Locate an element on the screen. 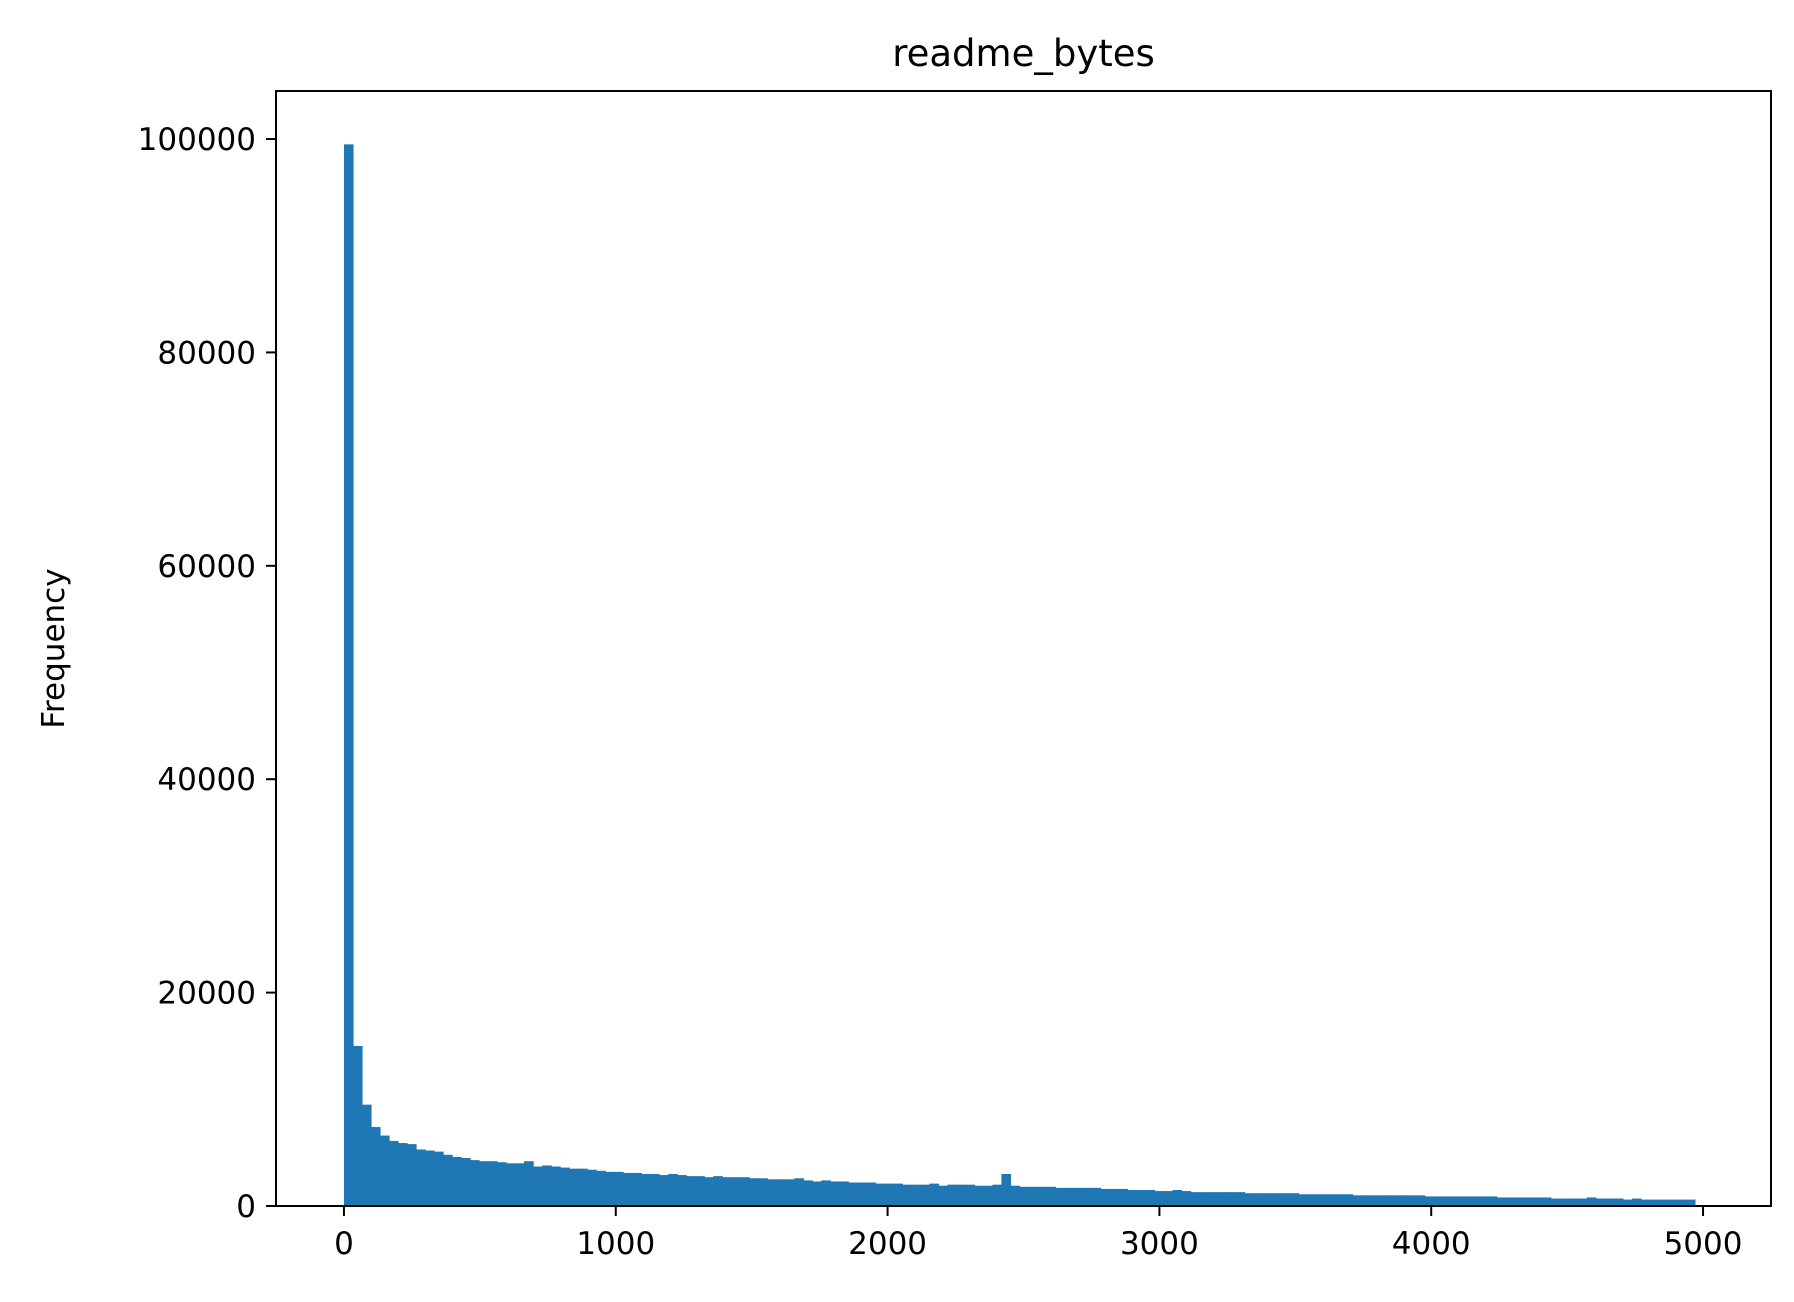 This screenshot has width=1794, height=1302. y-tick-label: 20000 is located at coordinates (206, 994).